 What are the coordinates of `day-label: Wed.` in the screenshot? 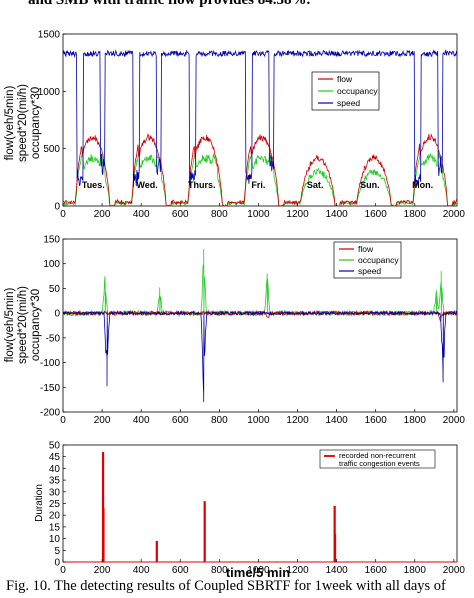 It's located at (146, 185).